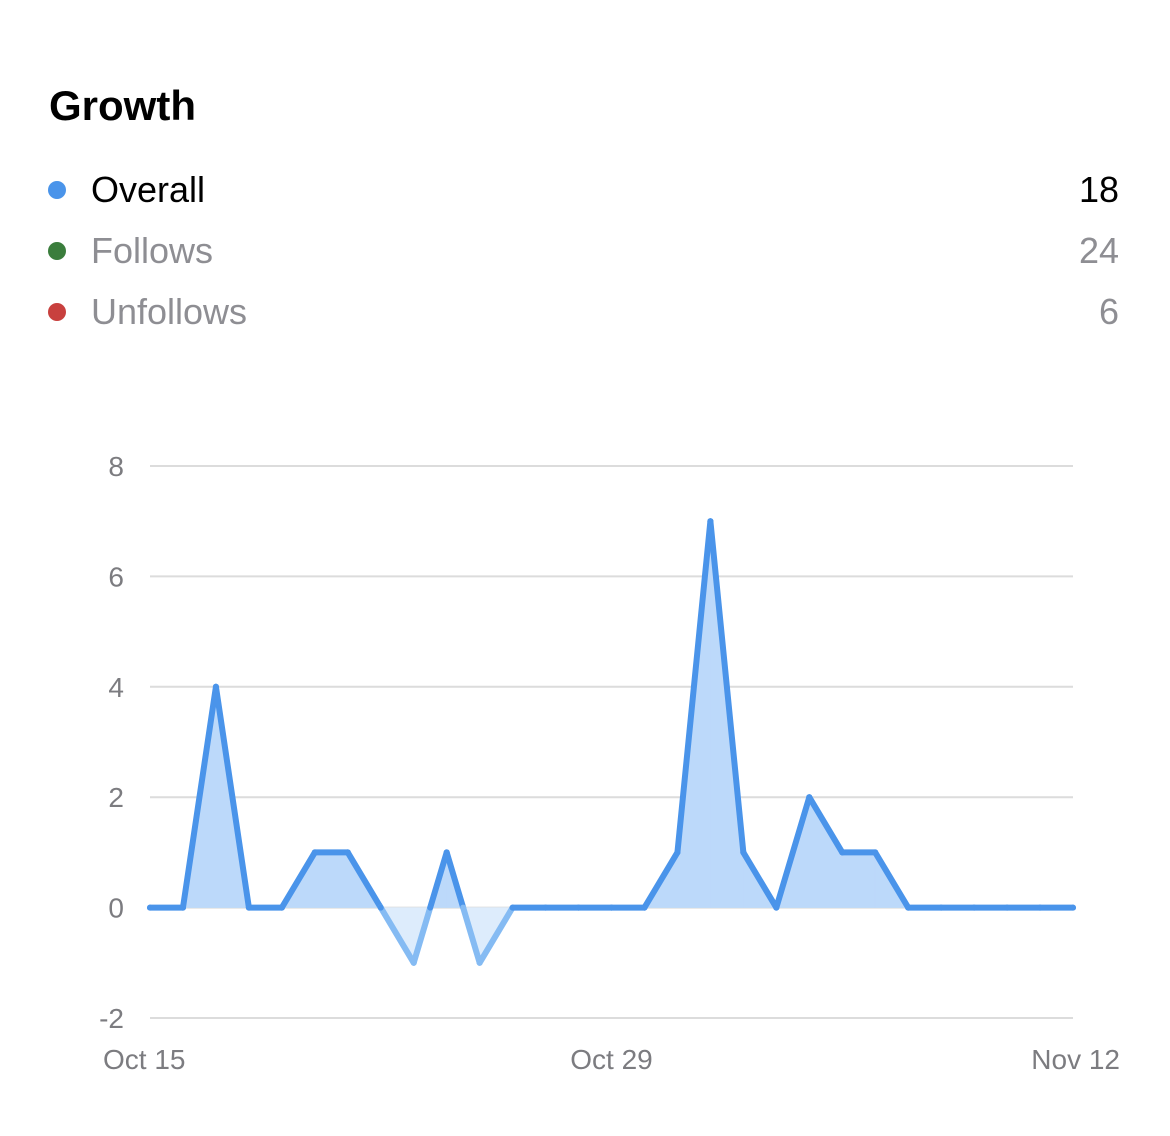 The width and height of the screenshot is (1170, 1136). I want to click on overall-dot-icon, so click(57, 190).